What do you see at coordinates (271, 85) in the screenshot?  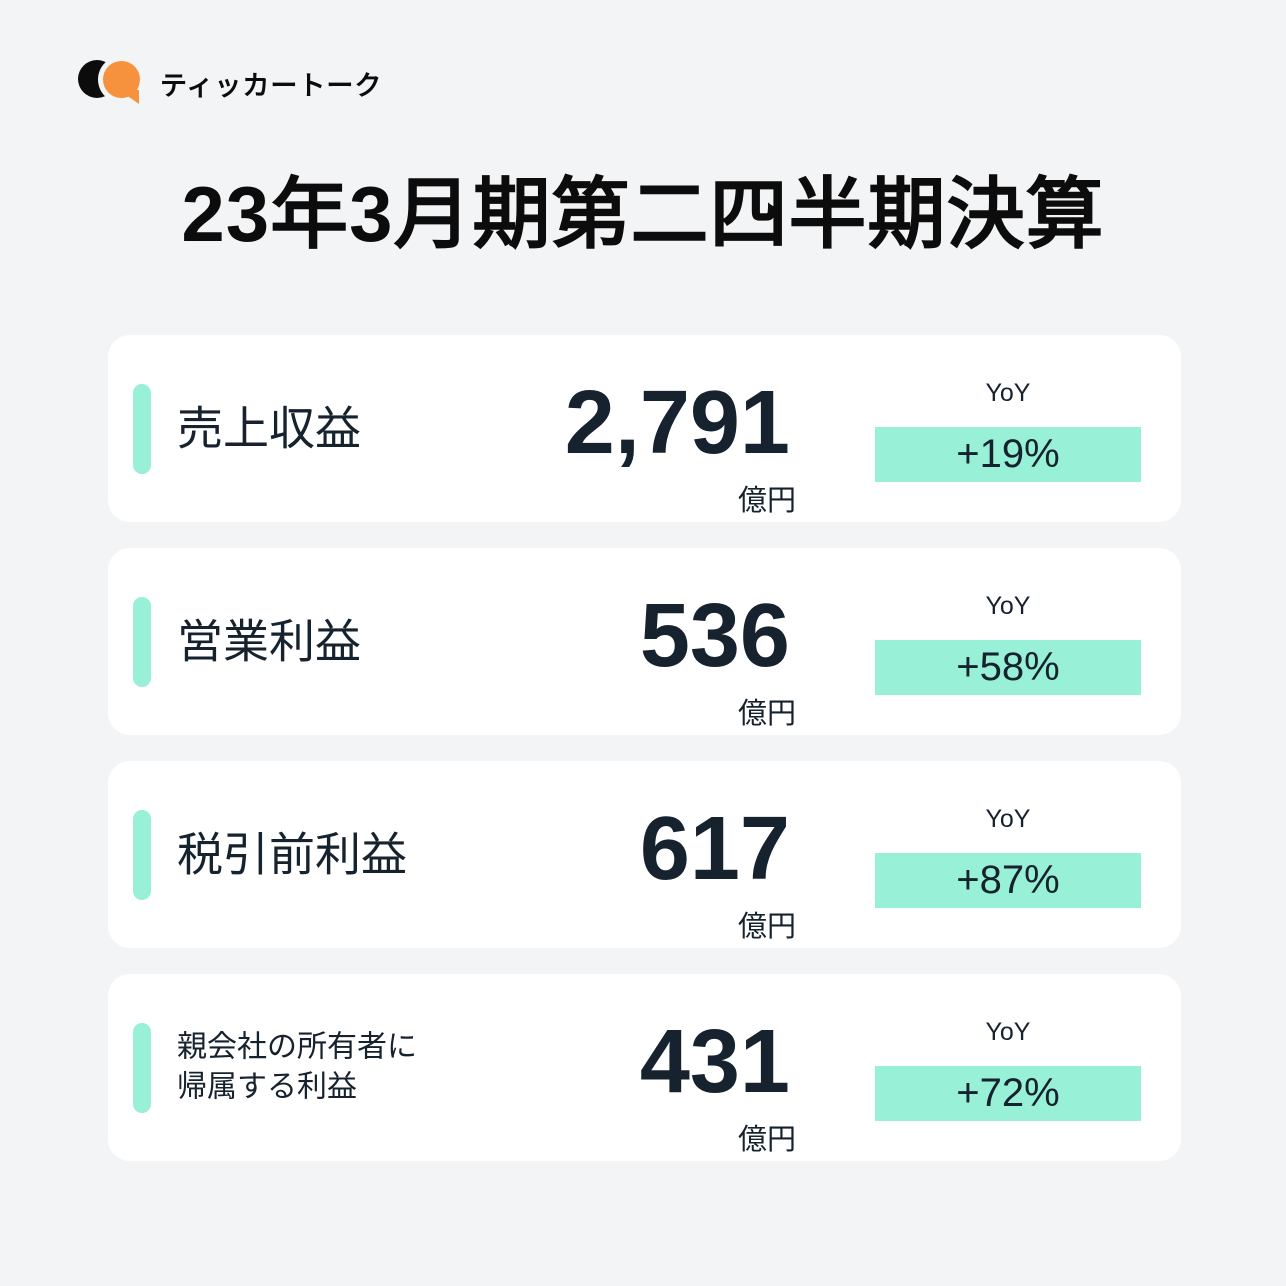 I see `brand-name: ティッカートーク` at bounding box center [271, 85].